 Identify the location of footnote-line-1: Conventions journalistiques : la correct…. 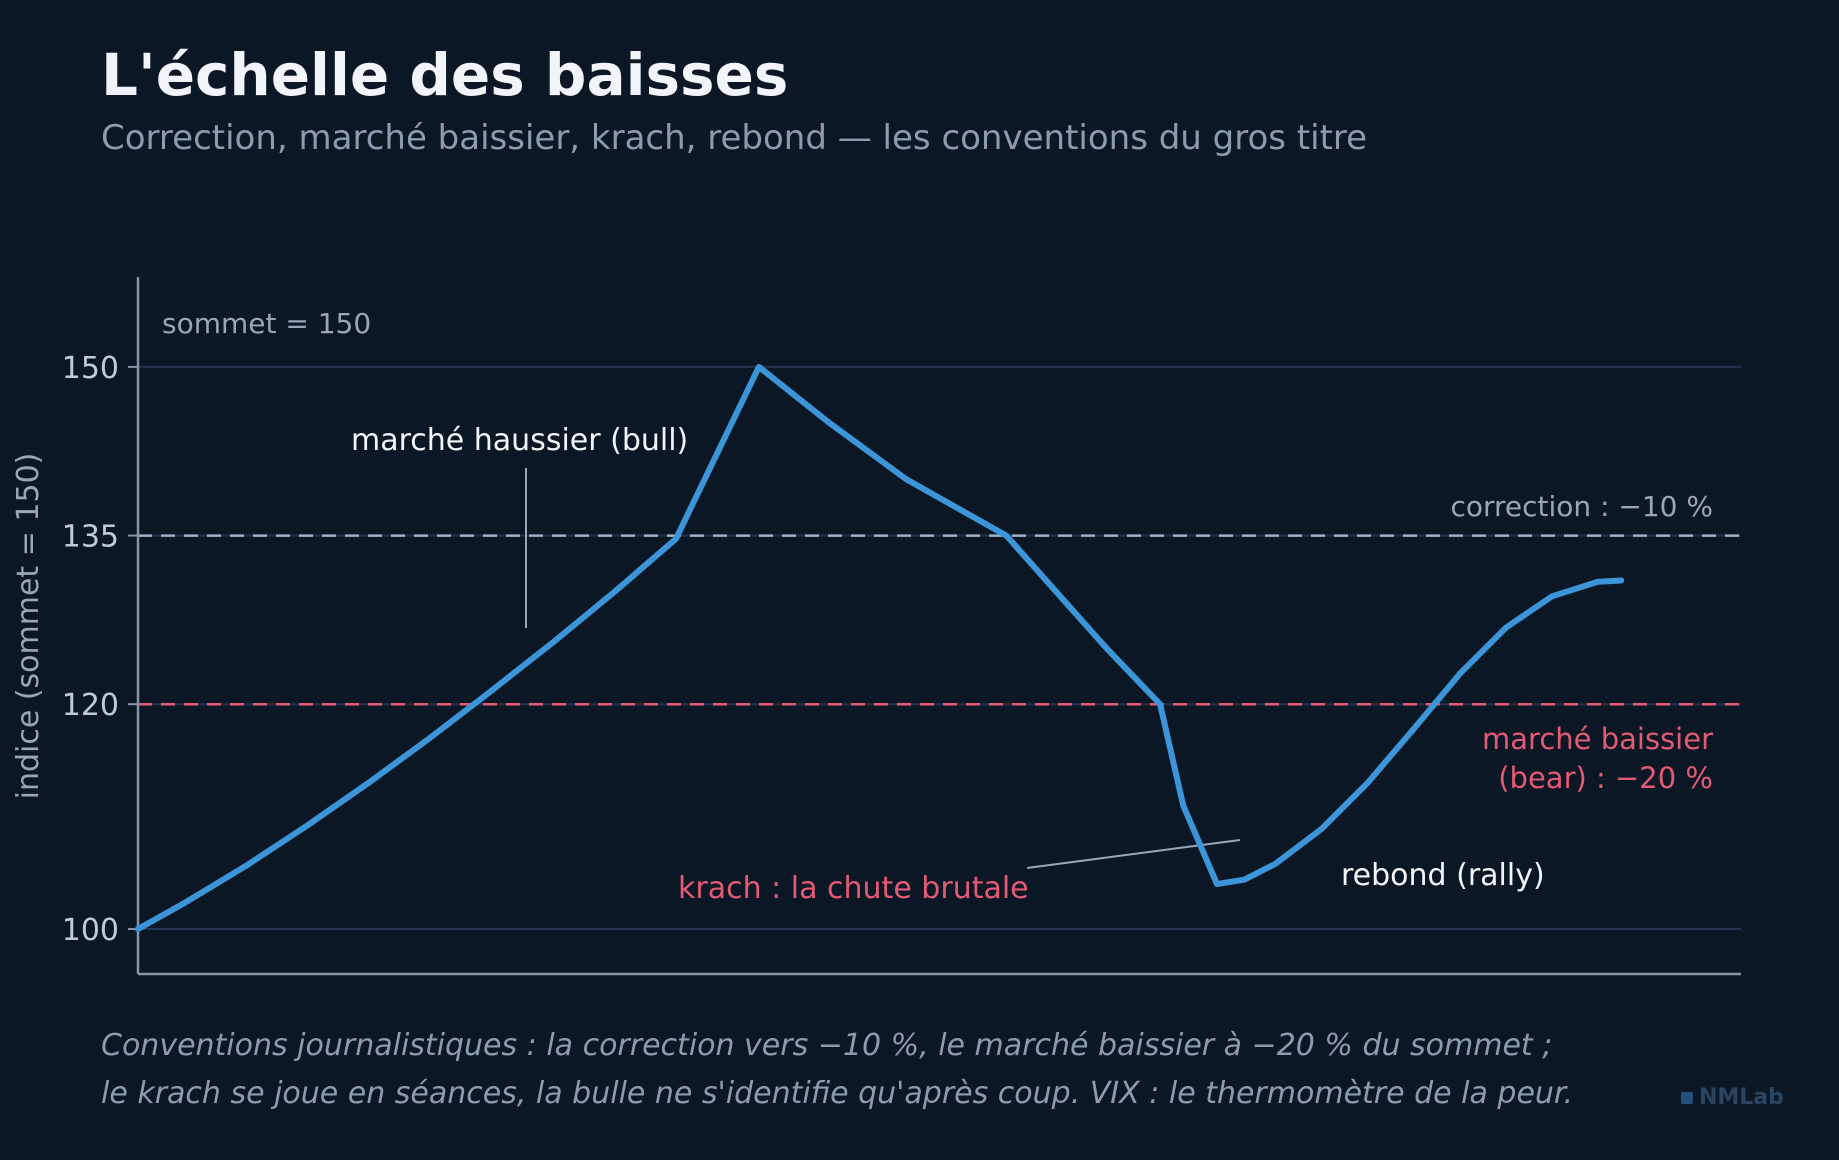
(827, 1045).